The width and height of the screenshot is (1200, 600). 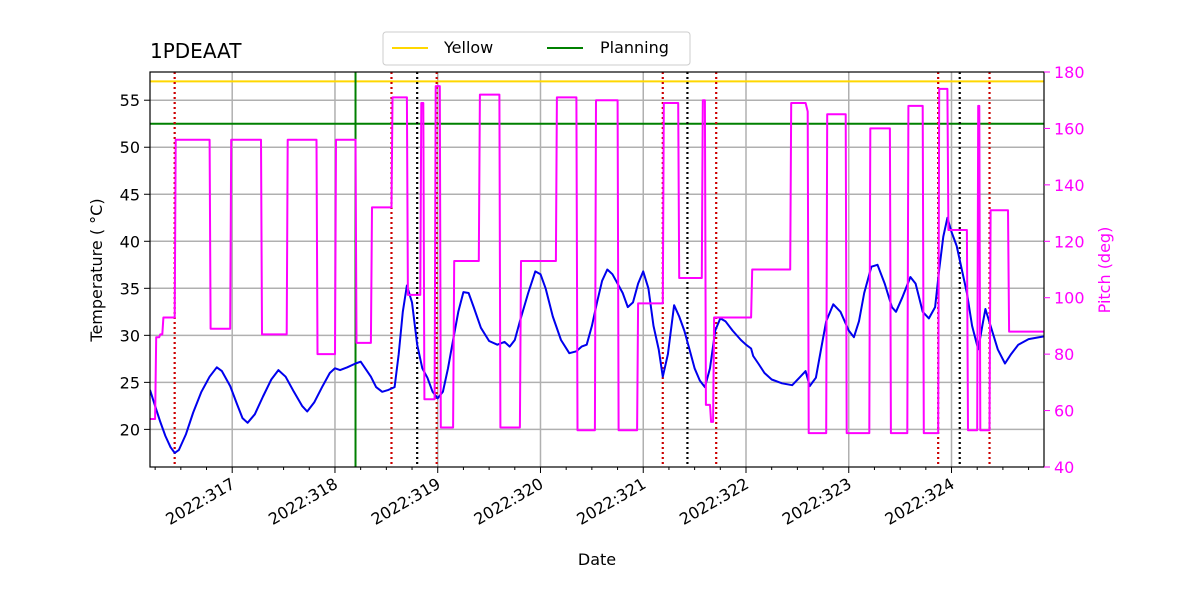 I want to click on y-tick-label: 40, so click(x=130, y=241).